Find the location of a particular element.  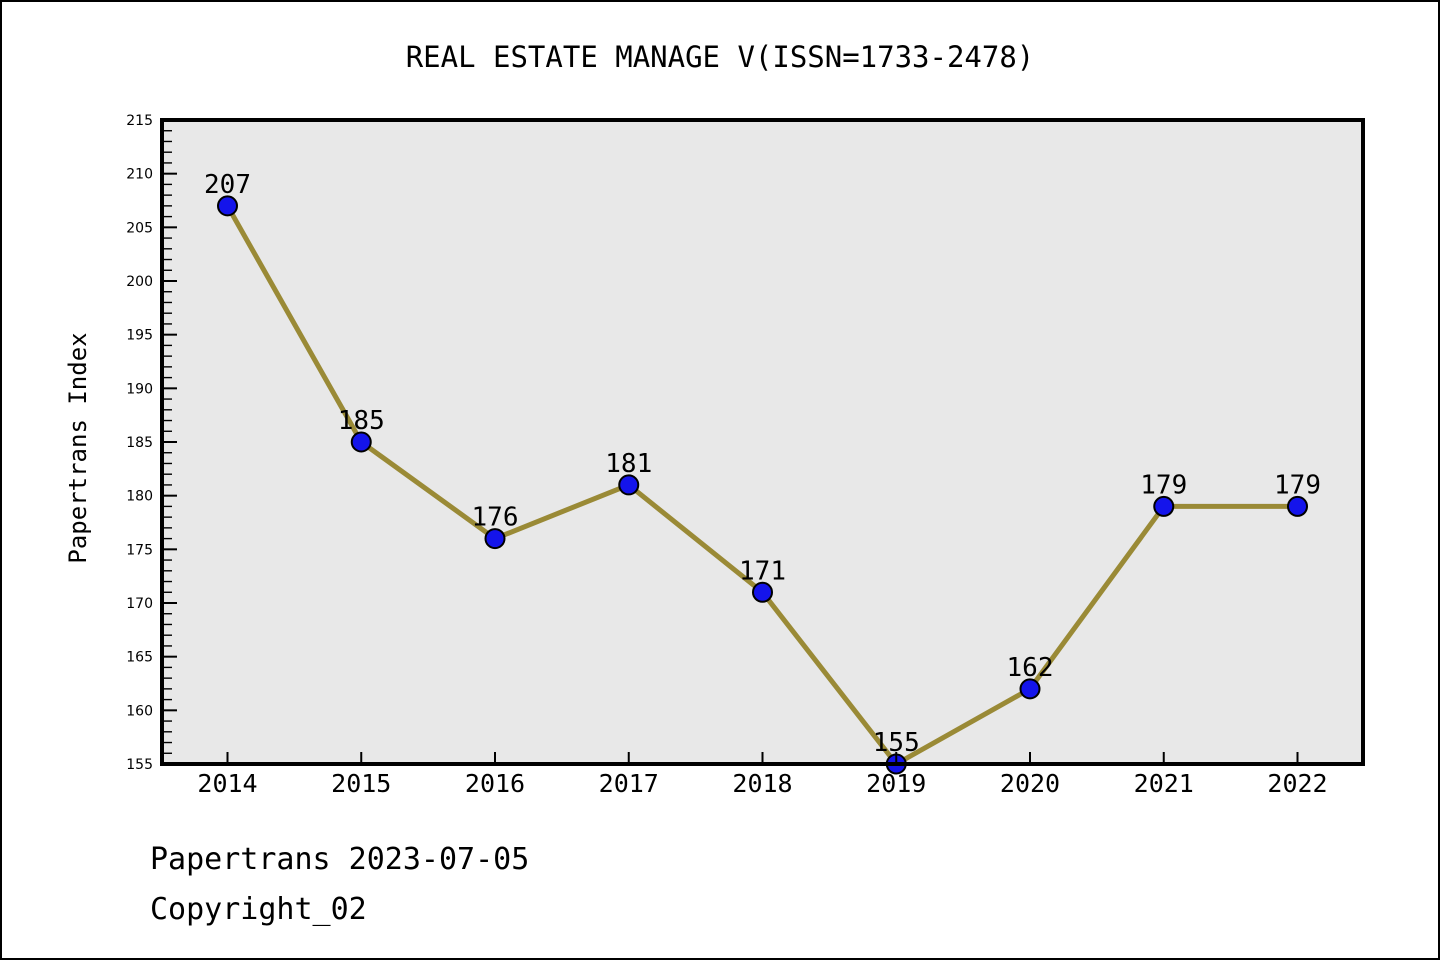

y-tick-label: 215 is located at coordinates (139, 121).